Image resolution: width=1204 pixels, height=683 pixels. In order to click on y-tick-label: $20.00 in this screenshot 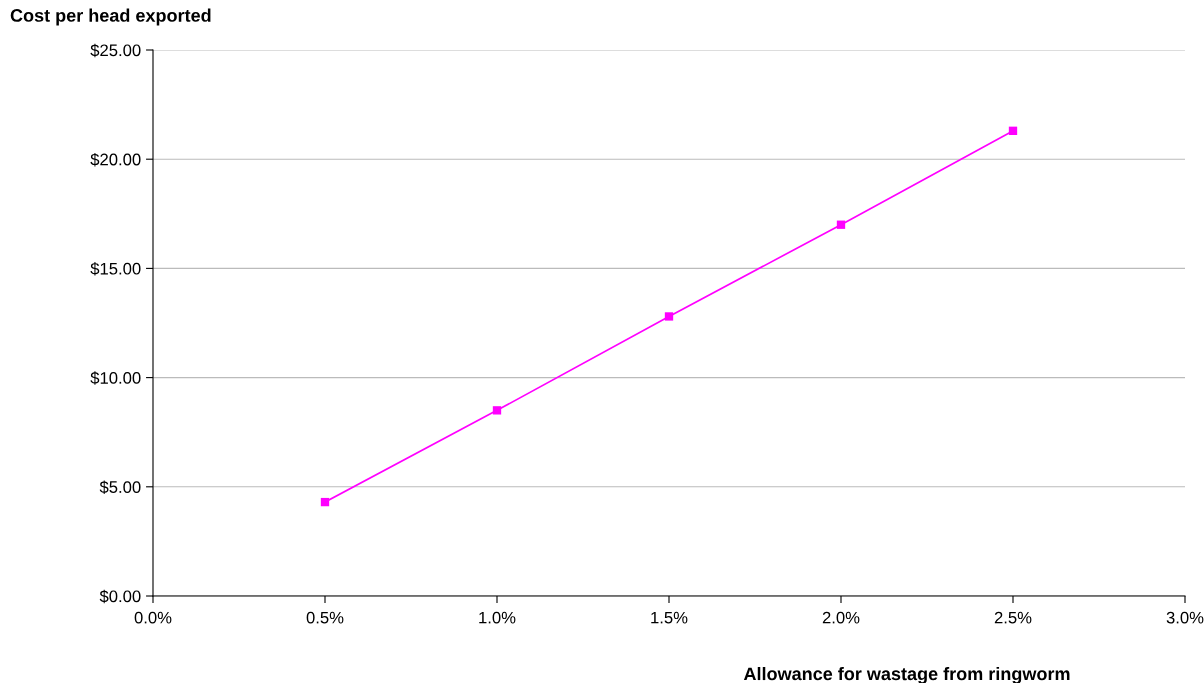, I will do `click(115, 159)`.